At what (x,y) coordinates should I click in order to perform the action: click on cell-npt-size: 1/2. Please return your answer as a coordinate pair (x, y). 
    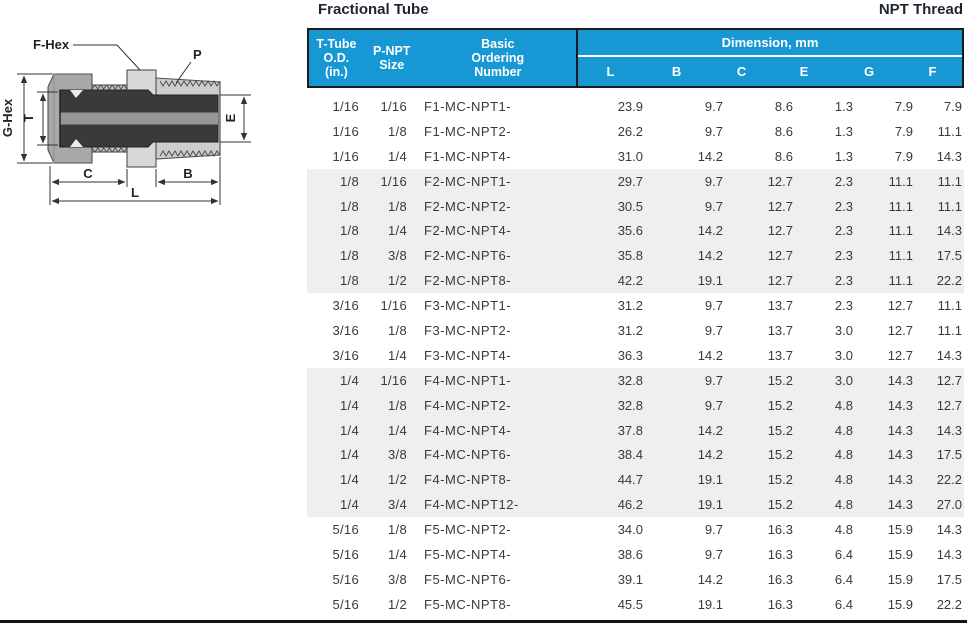
    Looking at the image, I should click on (397, 281).